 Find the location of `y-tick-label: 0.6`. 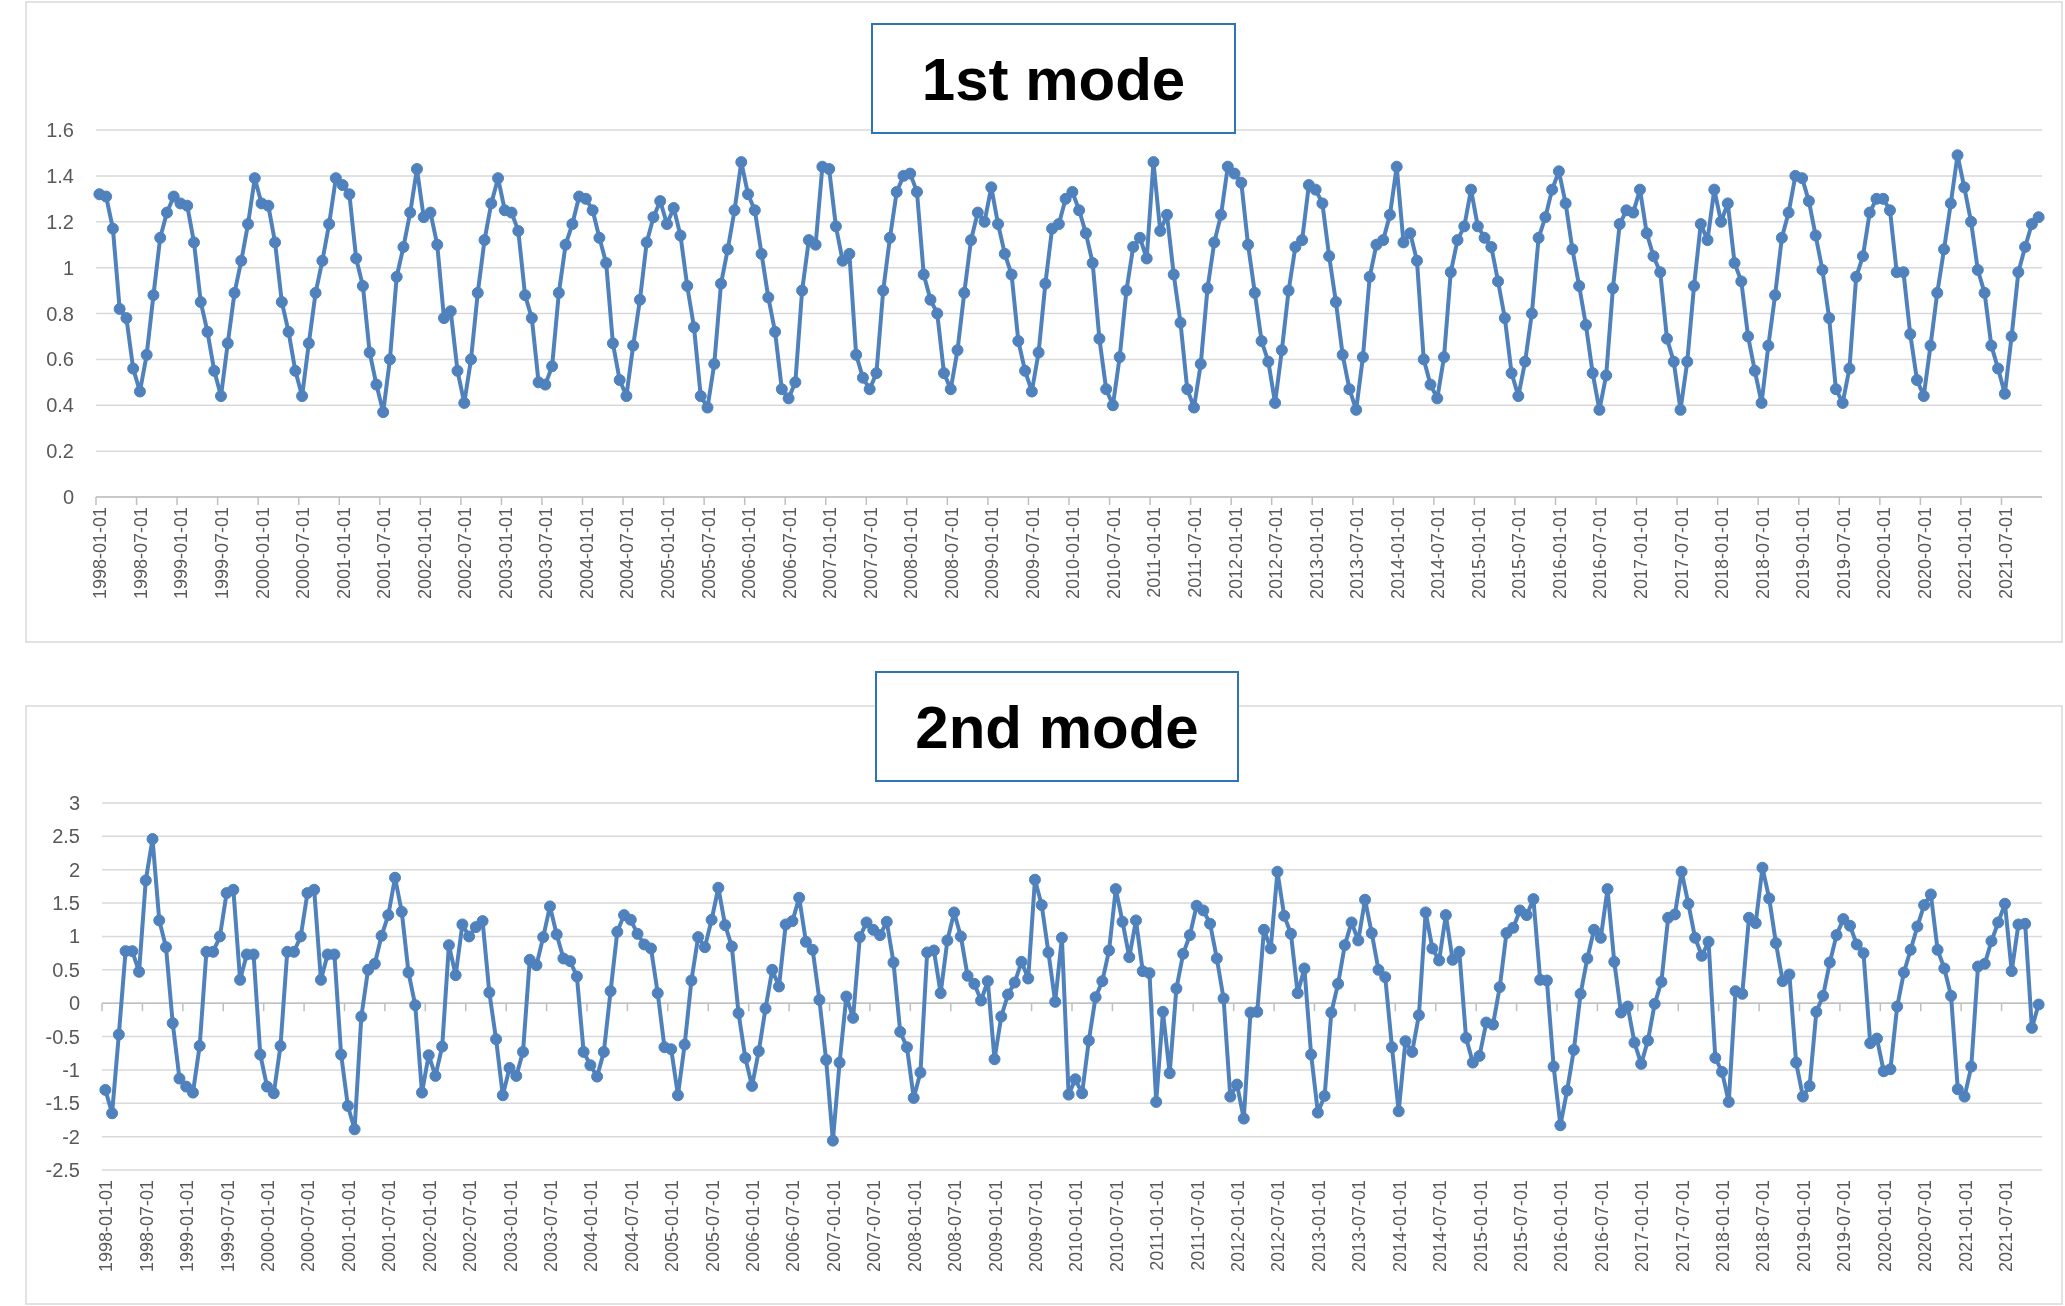

y-tick-label: 0.6 is located at coordinates (60, 359).